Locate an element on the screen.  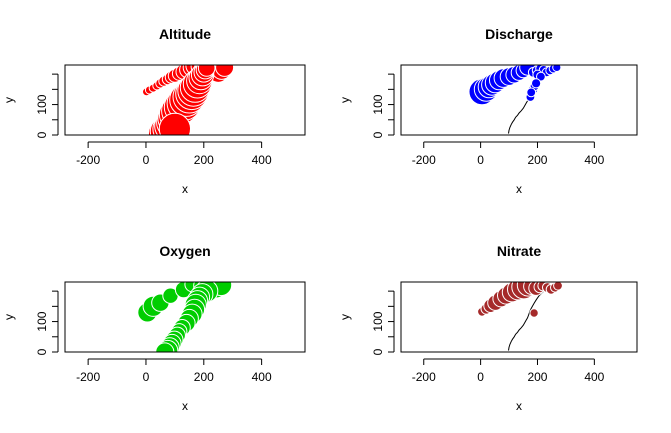
panel-title: Oxygen is located at coordinates (184, 251).